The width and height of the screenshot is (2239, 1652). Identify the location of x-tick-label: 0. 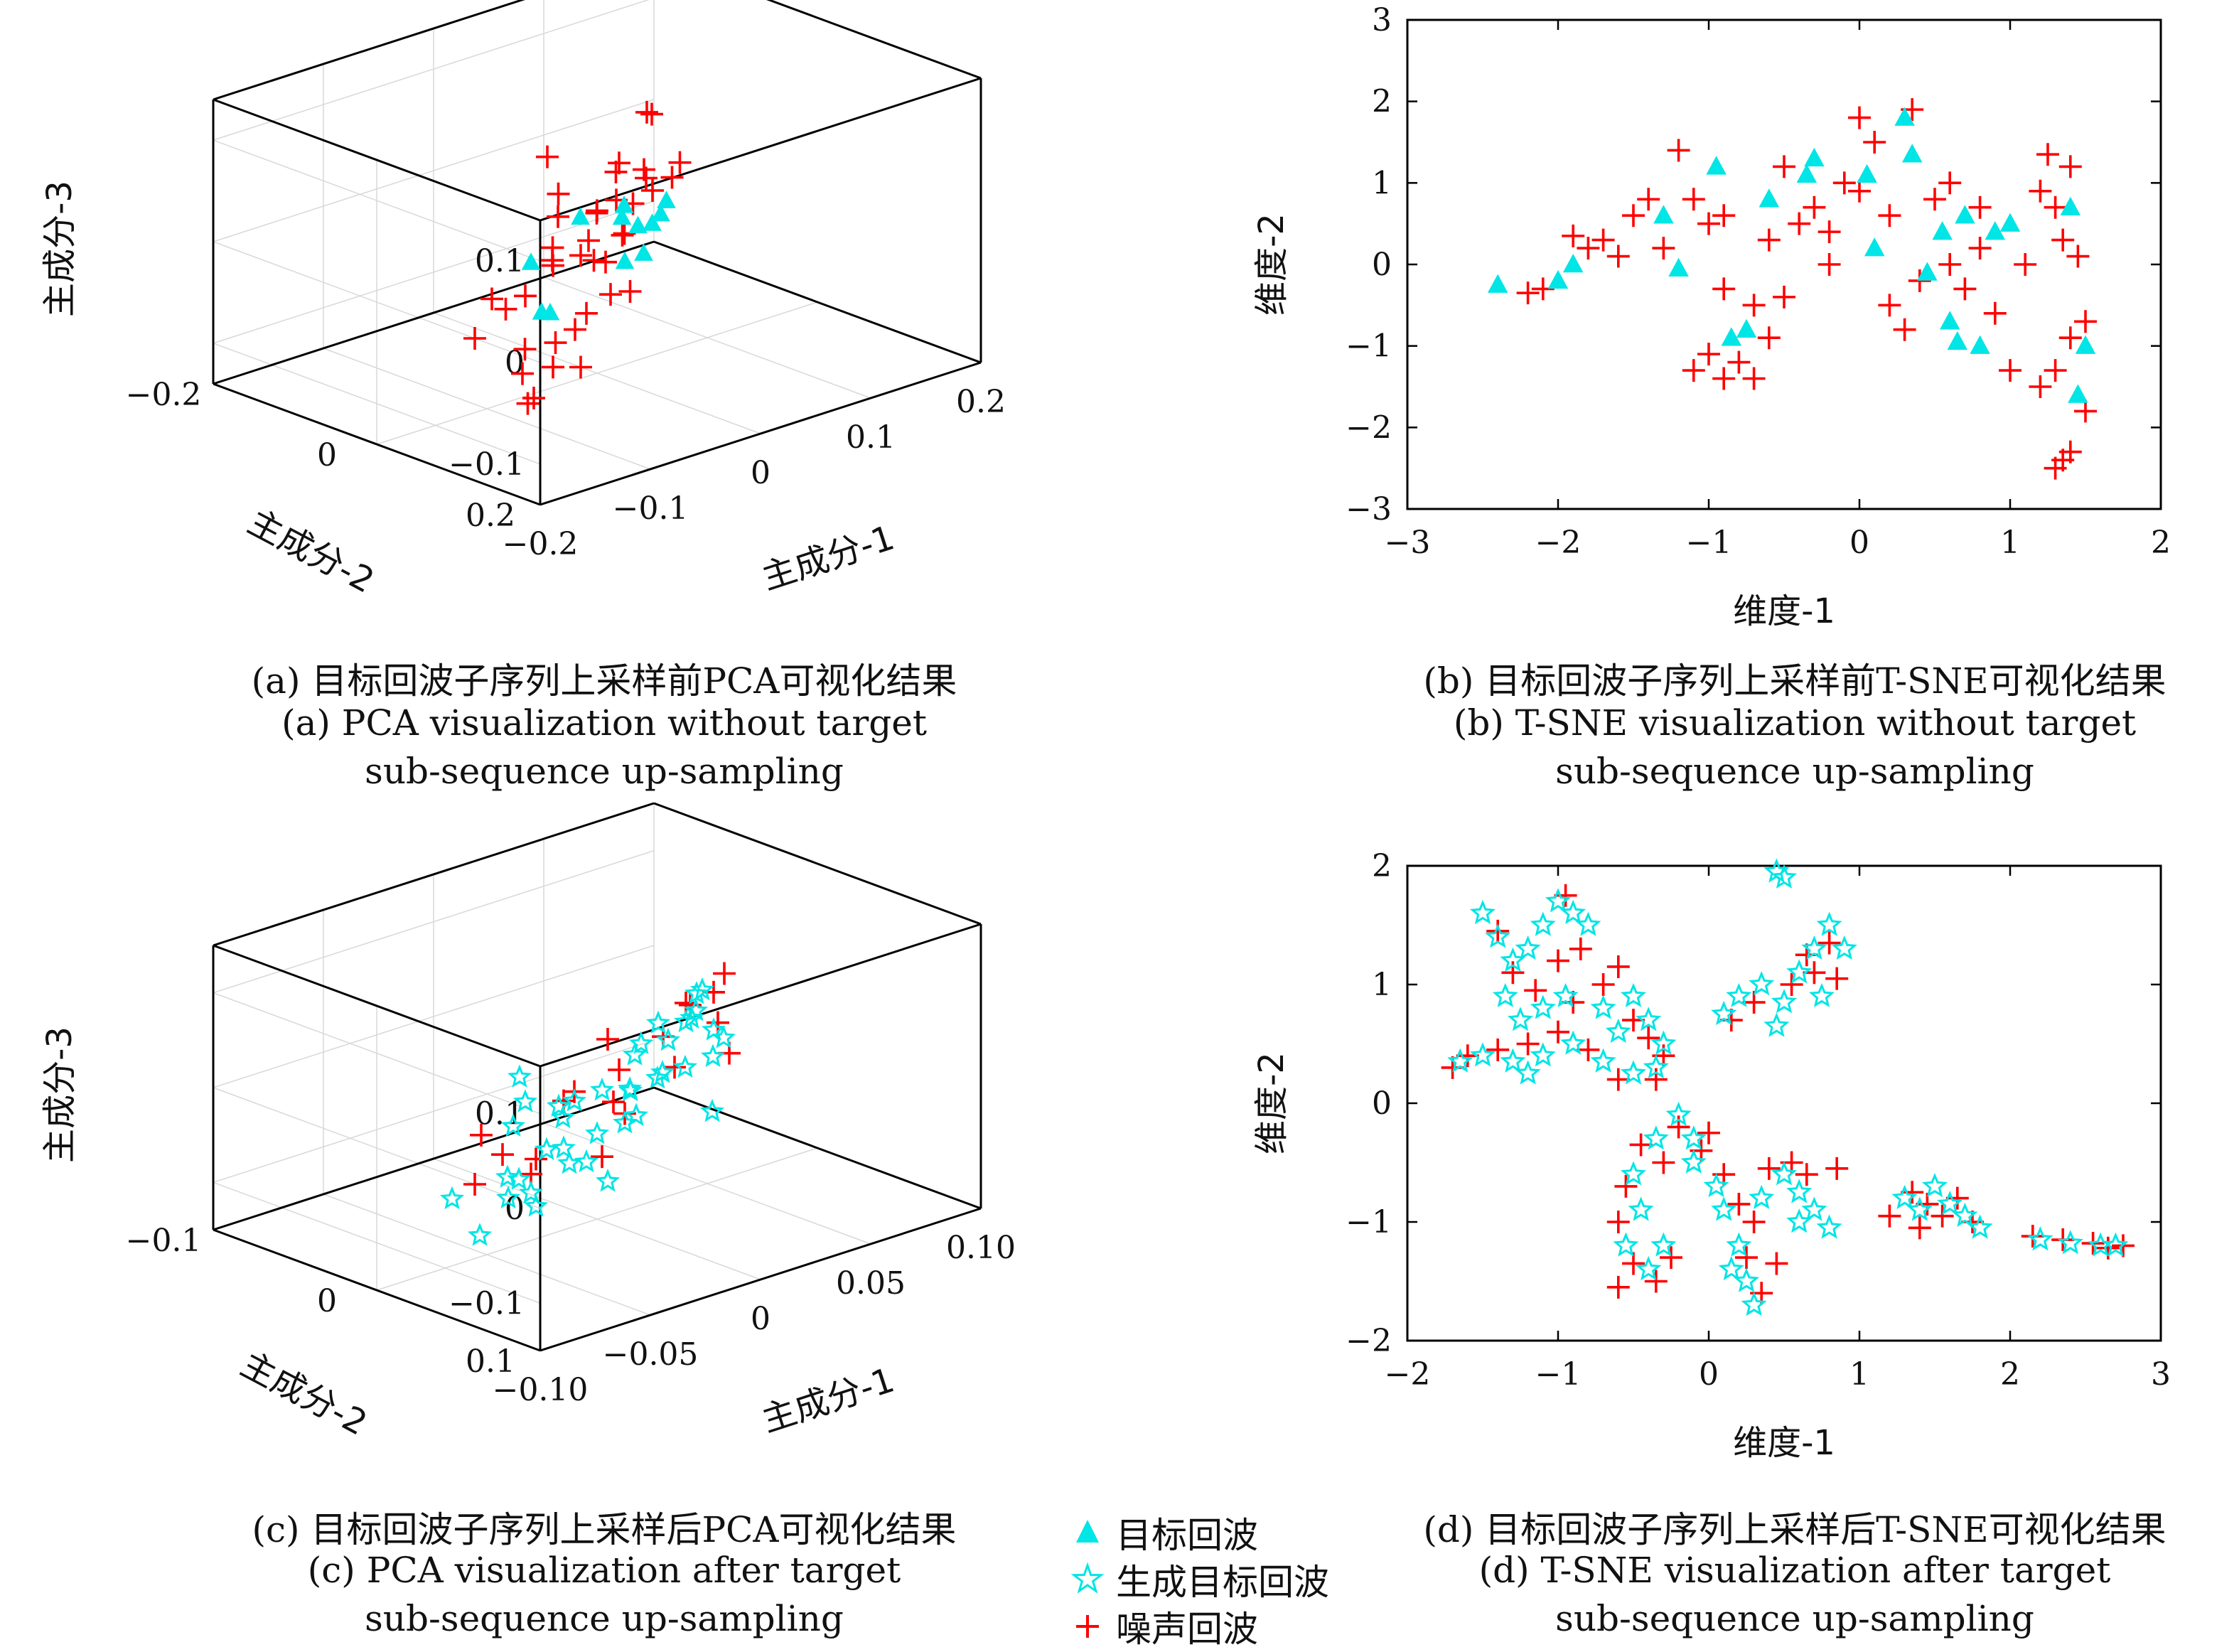
(761, 473).